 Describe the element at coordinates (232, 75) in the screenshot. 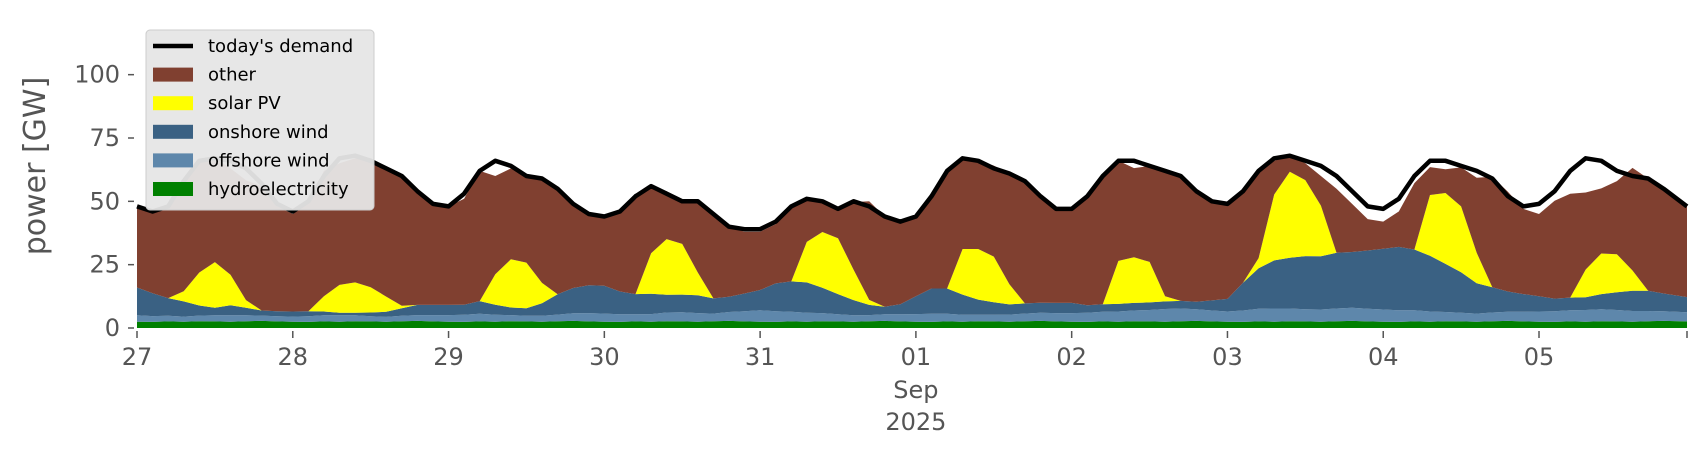

I see `legend-label-other: other` at that location.